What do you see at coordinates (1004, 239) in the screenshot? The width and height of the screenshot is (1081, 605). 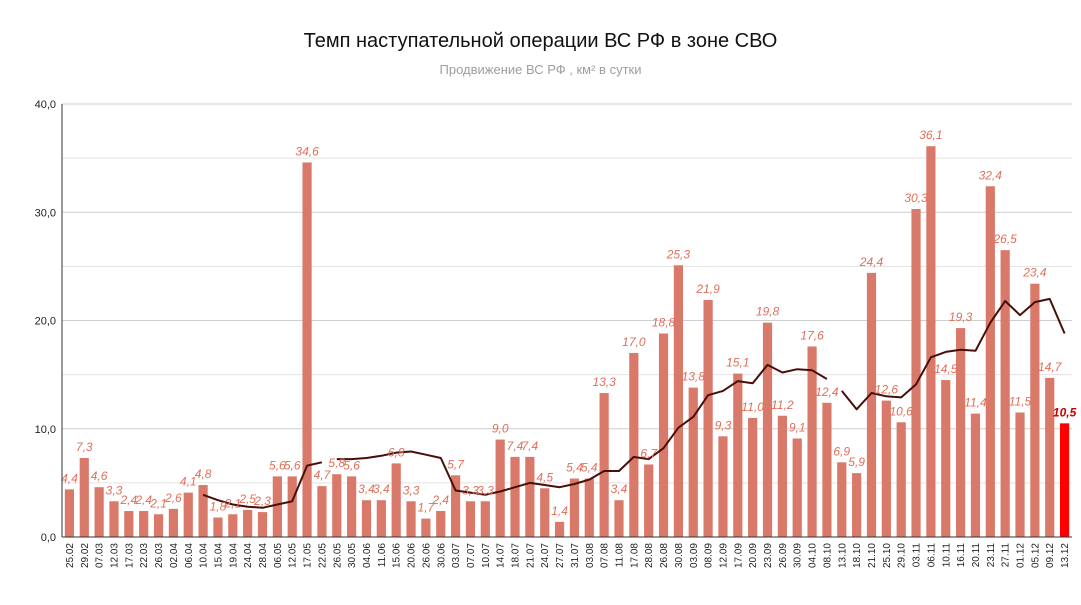 I see `data-label: 26,5` at bounding box center [1004, 239].